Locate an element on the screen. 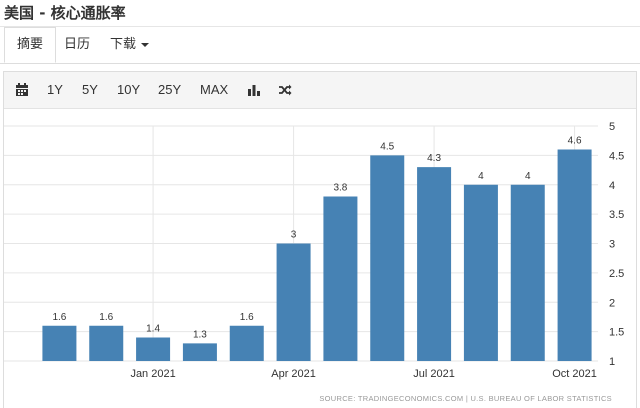 The image size is (640, 408). tab-download-label: 下载 is located at coordinates (123, 44).